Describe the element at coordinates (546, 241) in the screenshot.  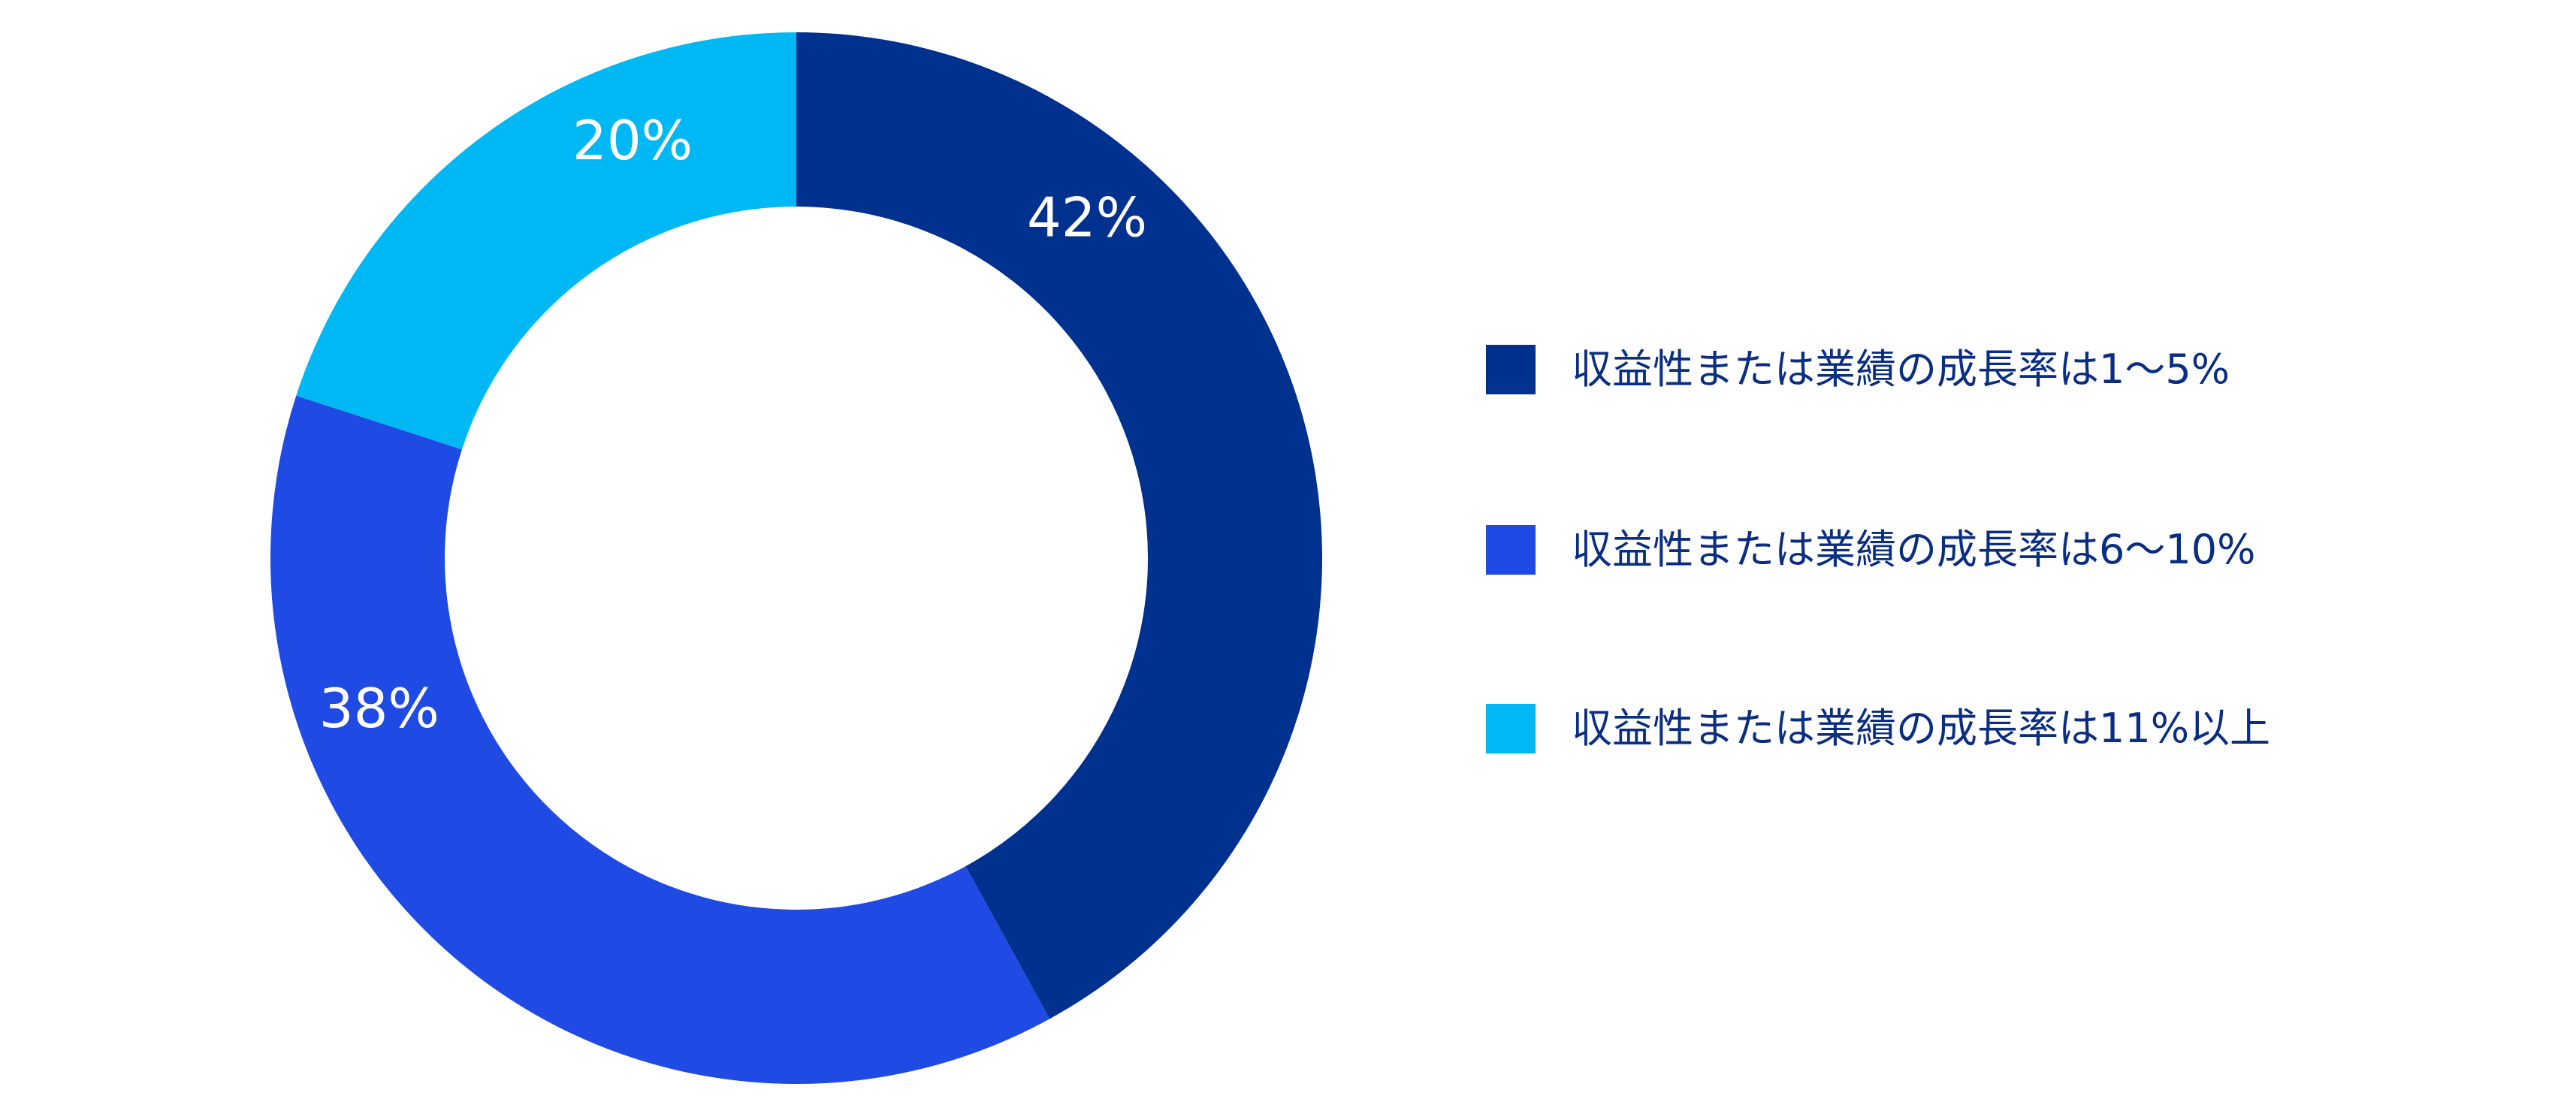
I see `donut-slice` at that location.